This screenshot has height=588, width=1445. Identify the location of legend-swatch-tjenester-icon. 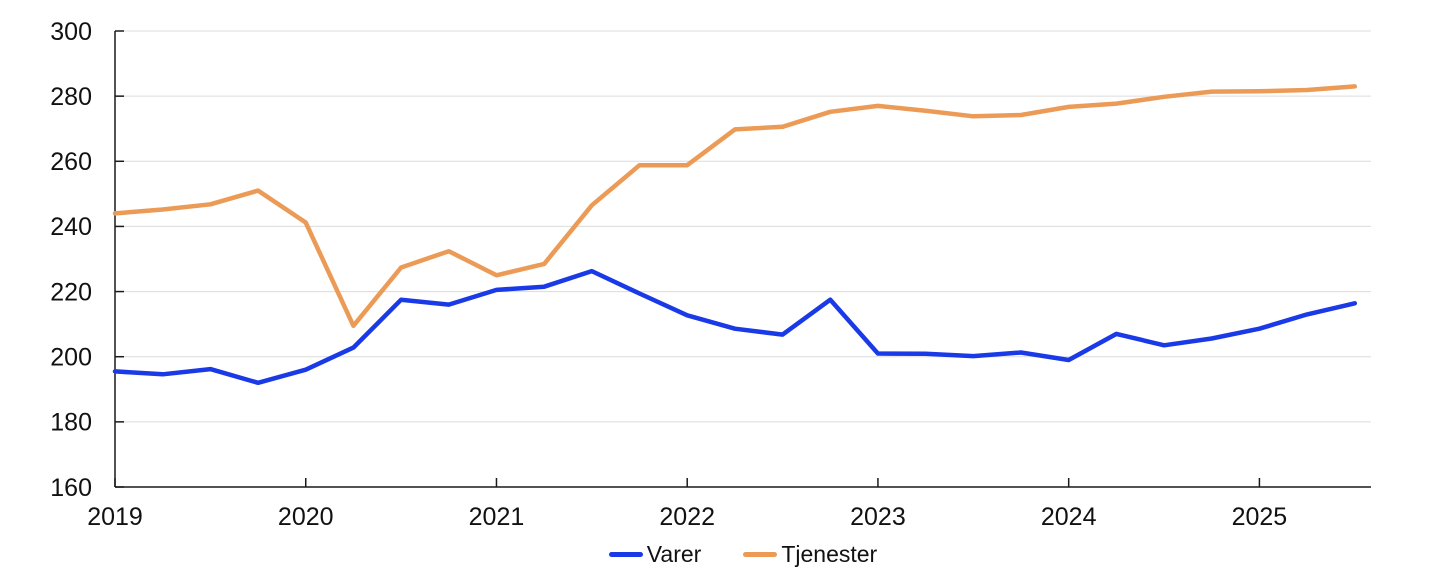
(760, 554).